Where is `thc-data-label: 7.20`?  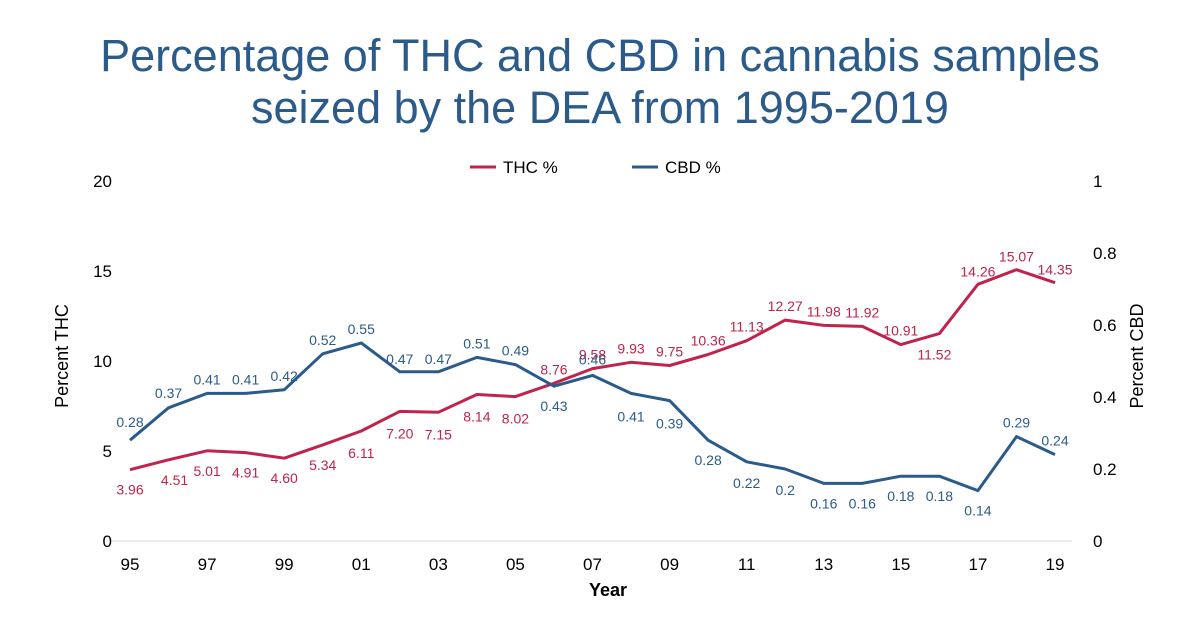 thc-data-label: 7.20 is located at coordinates (399, 433).